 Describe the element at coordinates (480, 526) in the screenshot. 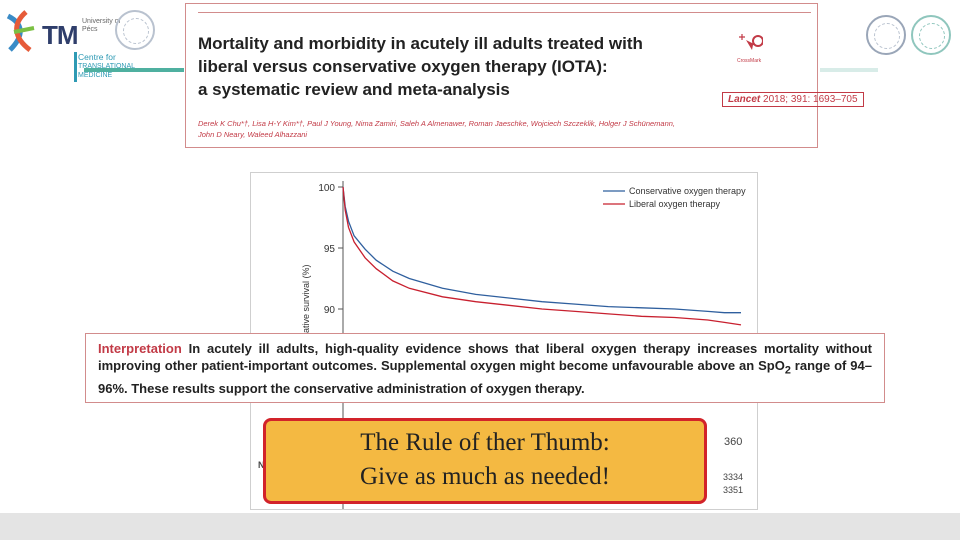

I see `footer-bar` at that location.